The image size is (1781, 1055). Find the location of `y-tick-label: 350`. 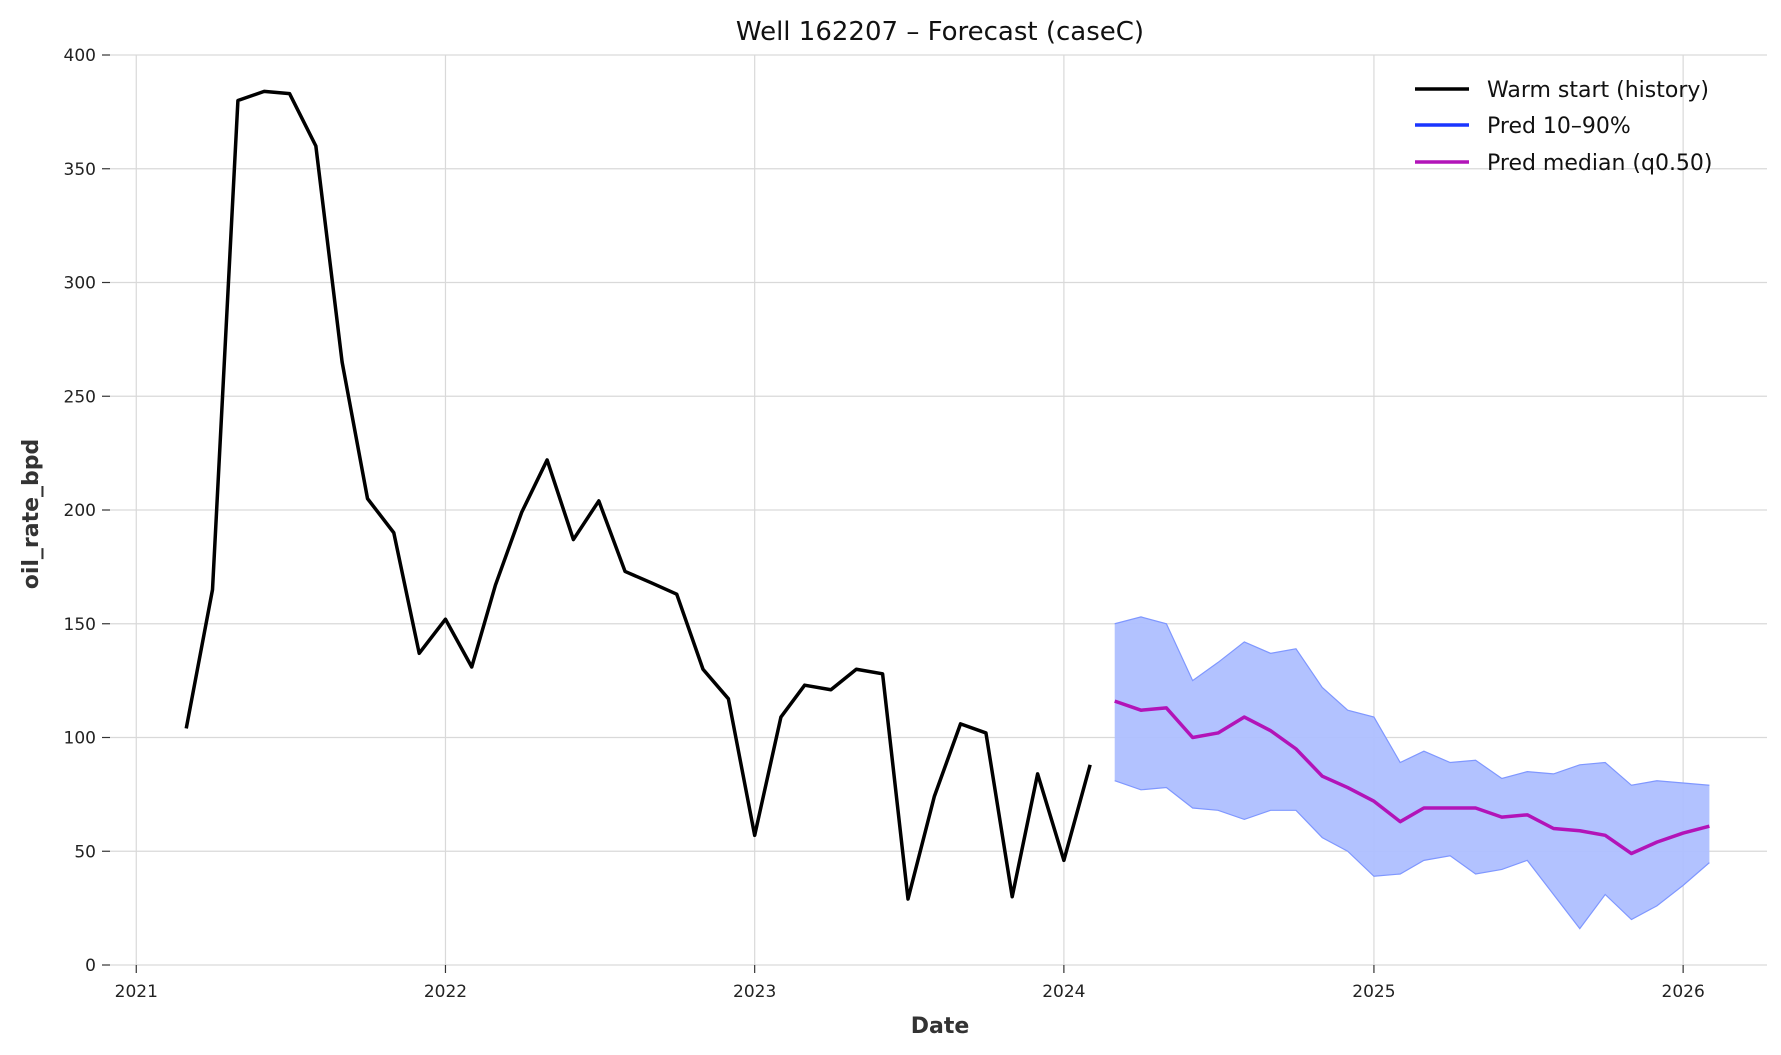

y-tick-label: 350 is located at coordinates (80, 170).